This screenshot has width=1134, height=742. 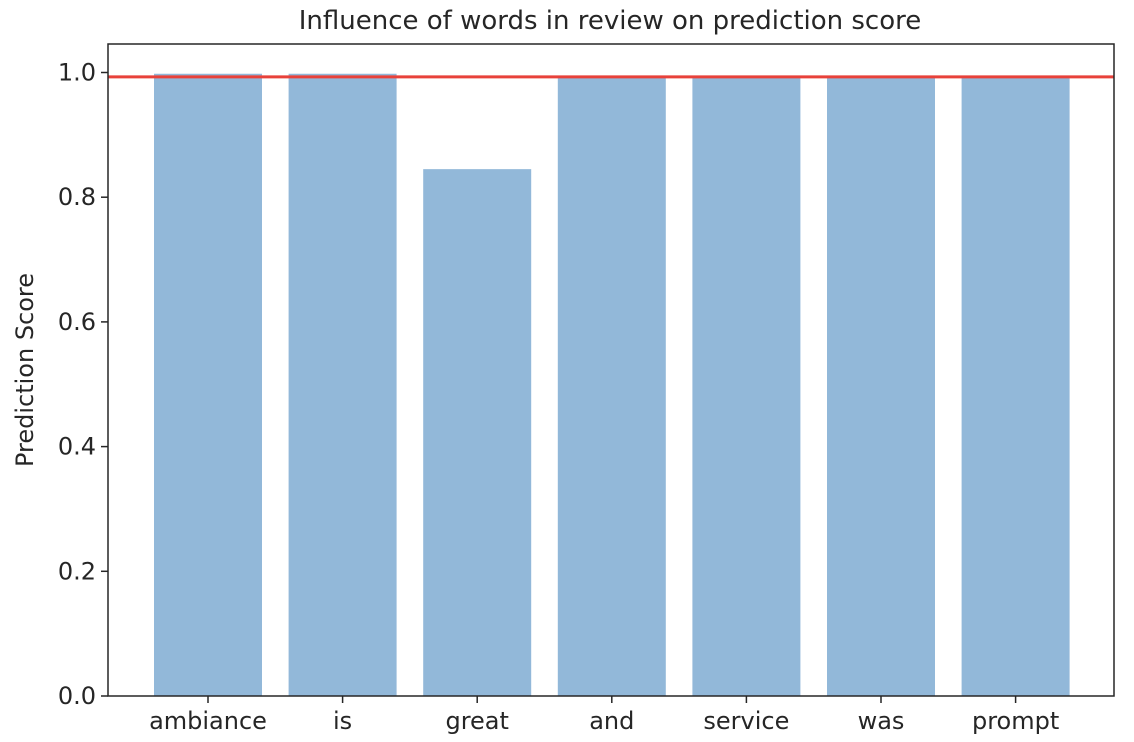 I want to click on bar-was, so click(x=881, y=386).